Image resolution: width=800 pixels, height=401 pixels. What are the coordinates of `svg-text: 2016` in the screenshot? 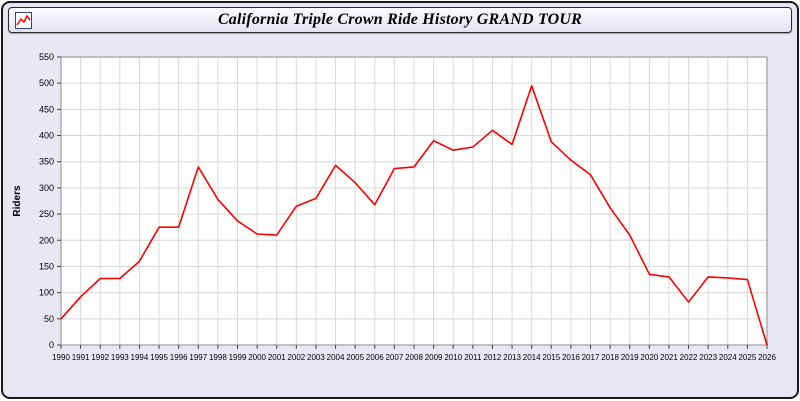 It's located at (571, 357).